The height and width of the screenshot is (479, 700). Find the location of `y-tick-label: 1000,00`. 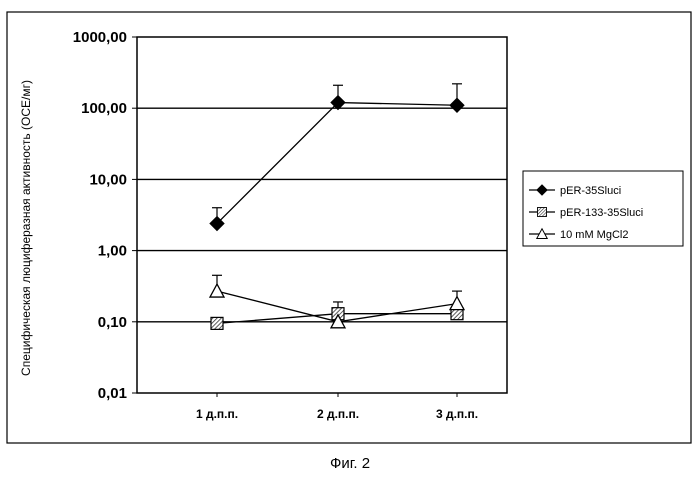

y-tick-label: 1000,00 is located at coordinates (100, 37).